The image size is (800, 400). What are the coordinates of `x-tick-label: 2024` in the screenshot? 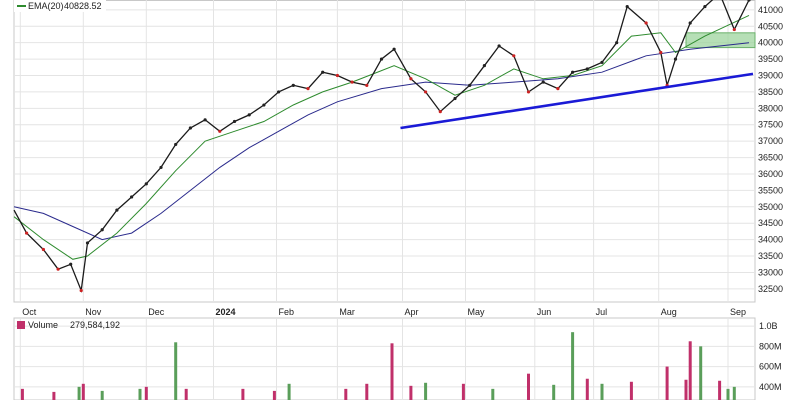 It's located at (226, 312).